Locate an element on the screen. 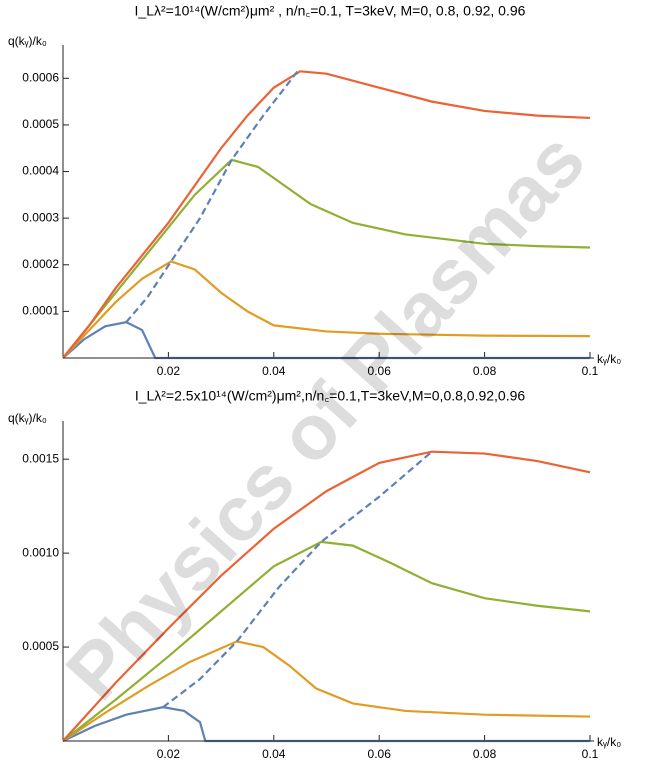 The image size is (649, 770). y-tick-label: 0.0006 is located at coordinates (40, 77).